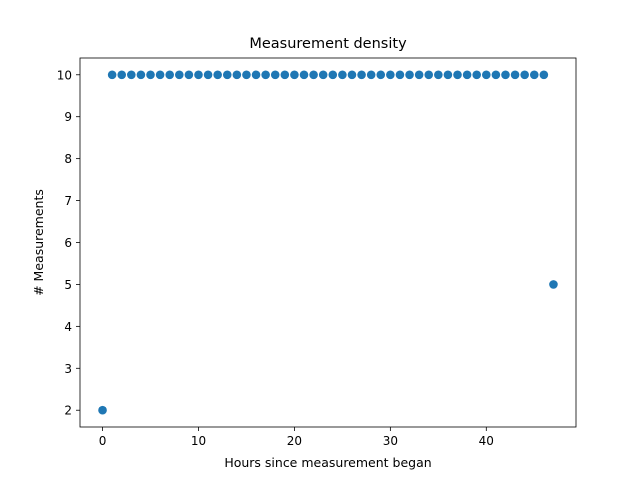 The height and width of the screenshot is (480, 640). Describe the element at coordinates (64, 75) in the screenshot. I see `y-tick-label: 10` at that location.